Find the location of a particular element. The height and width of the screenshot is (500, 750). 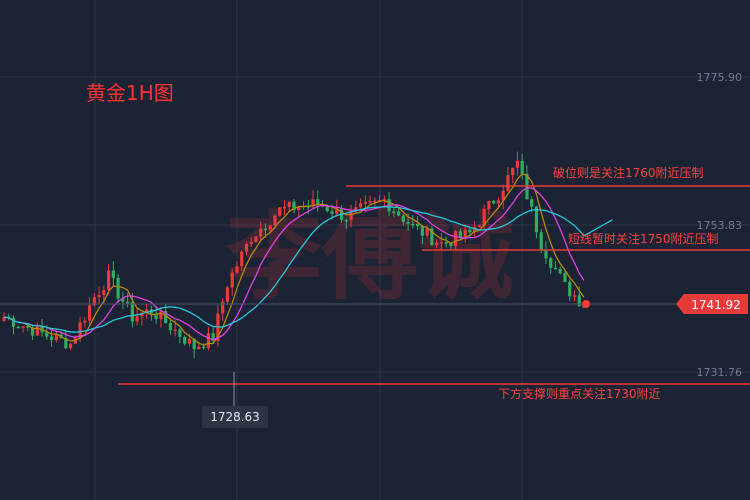

annotation-resistance-1760: 破位则是关注1760附近压制 is located at coordinates (548, 176).